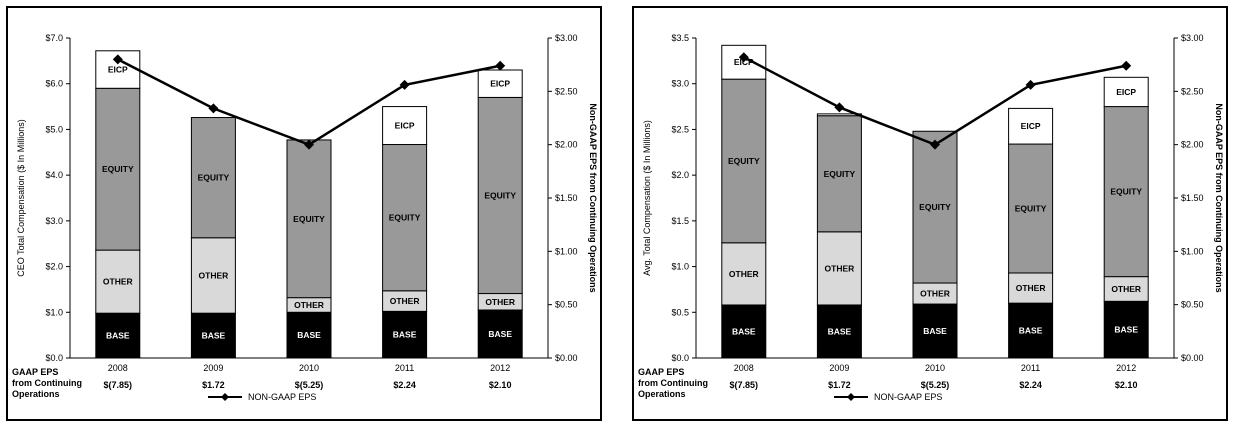  I want to click on y-tick-label: $6.0, so click(54, 84).